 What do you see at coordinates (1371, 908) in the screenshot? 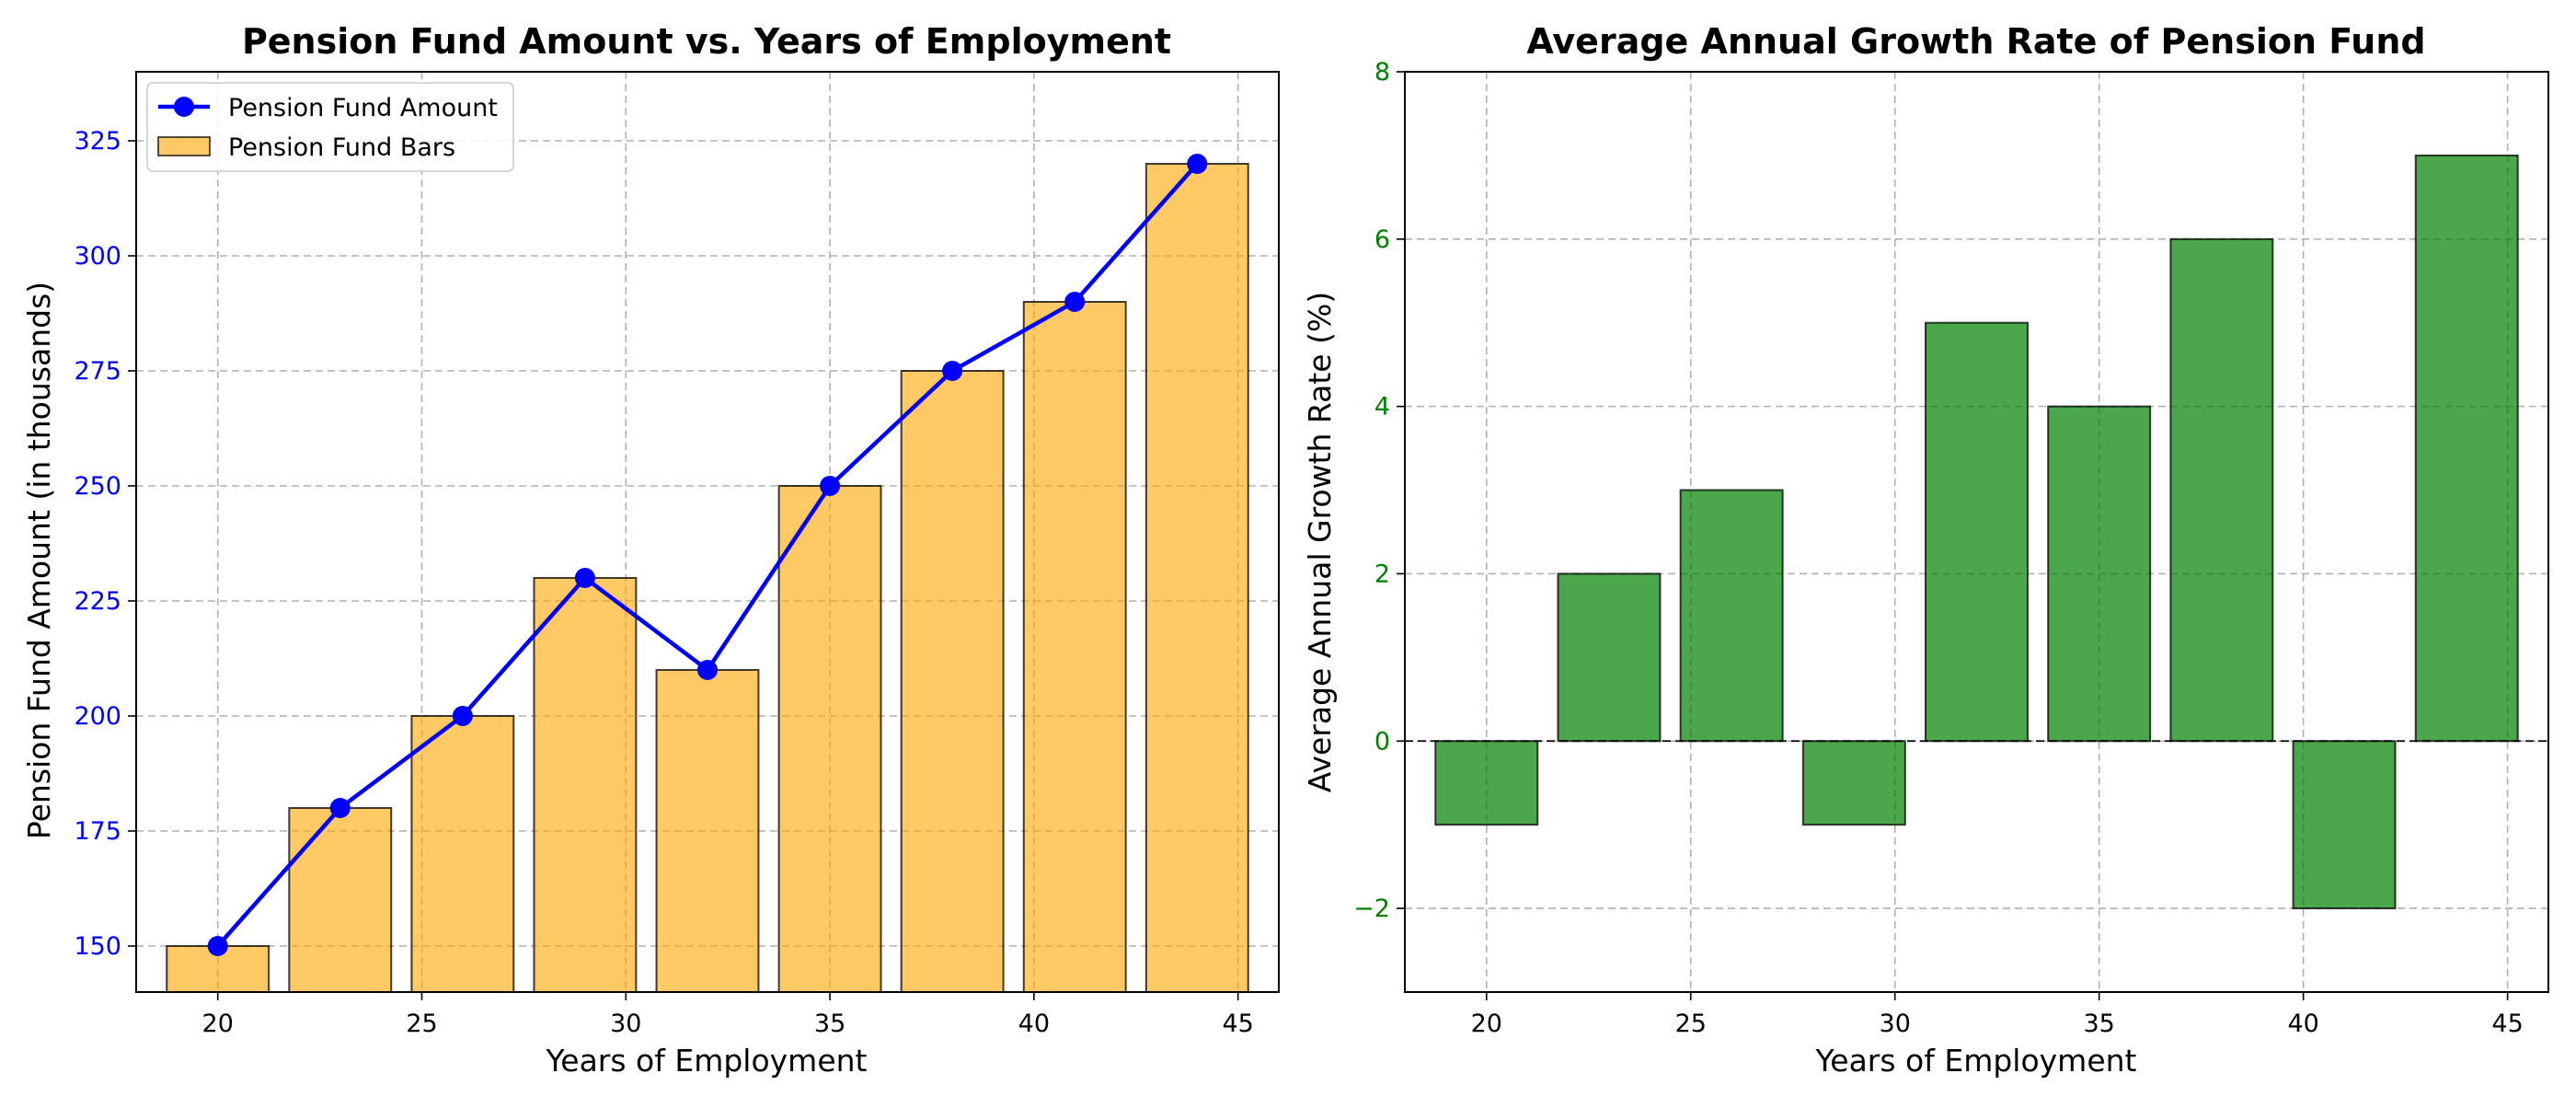
I see `y-tick-label: −2` at bounding box center [1371, 908].